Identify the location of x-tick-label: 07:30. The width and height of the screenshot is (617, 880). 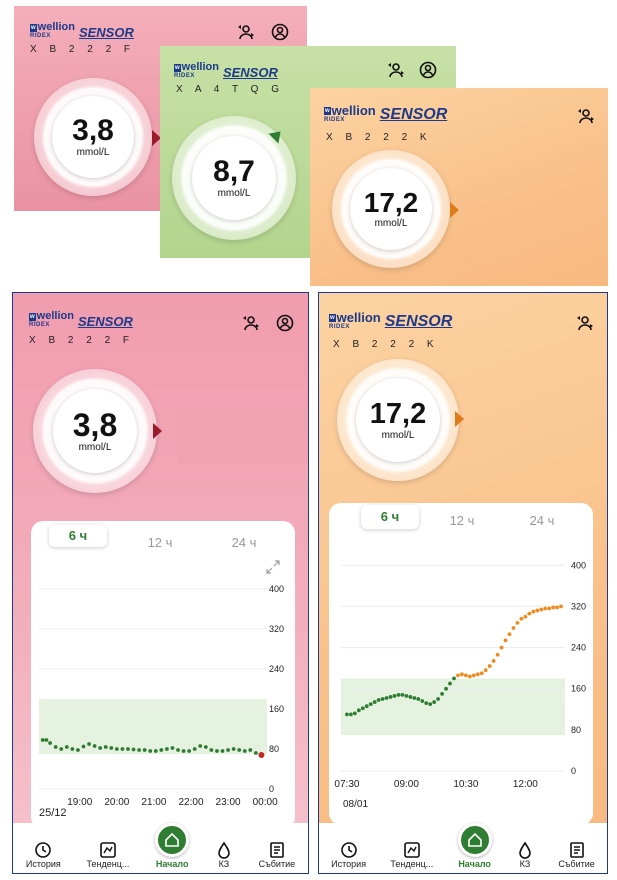
(346, 784).